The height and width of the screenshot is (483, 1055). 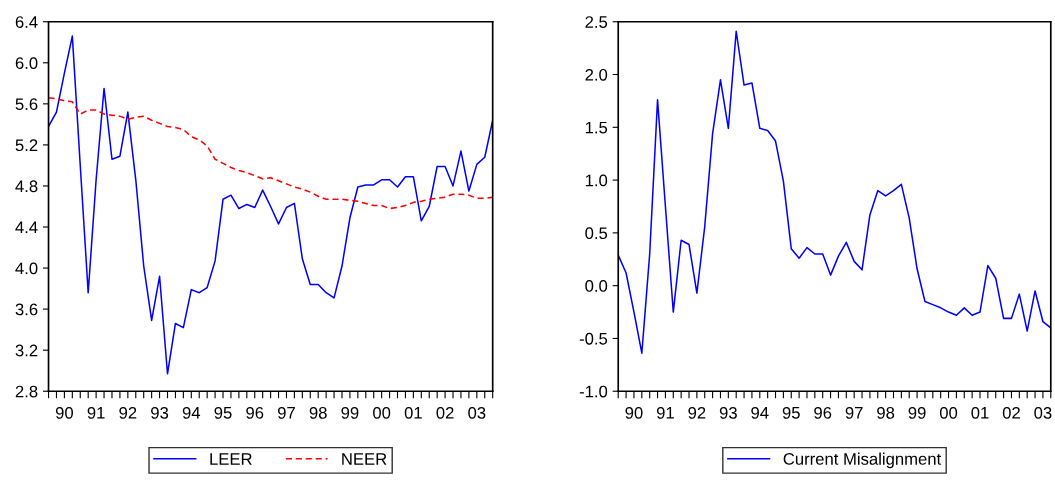 I want to click on y-tick-label: 4.8, so click(x=26, y=186).